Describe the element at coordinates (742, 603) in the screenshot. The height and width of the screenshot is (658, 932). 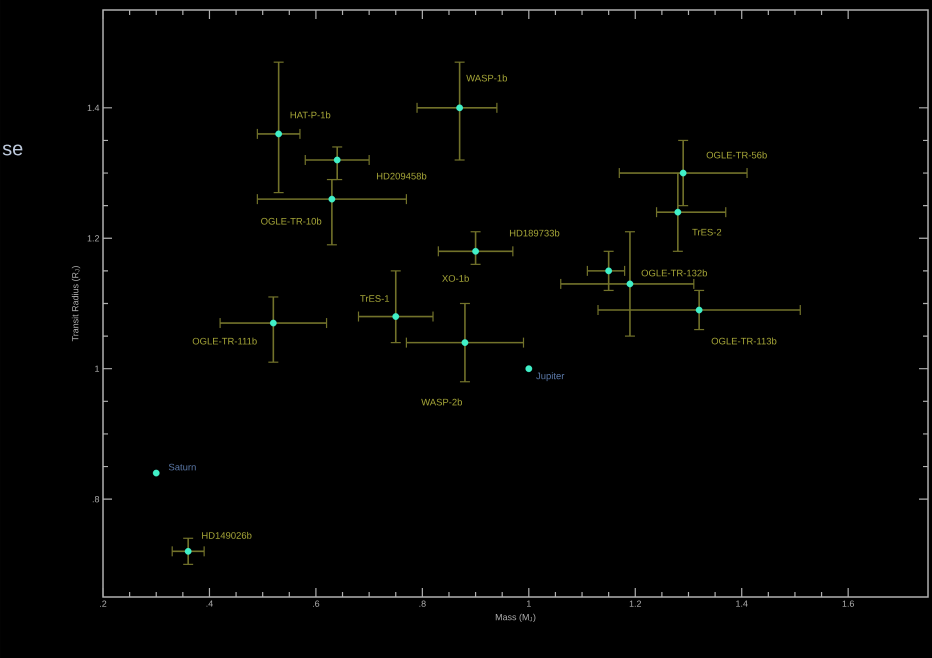
I see `x-tick-label: 1.4` at that location.